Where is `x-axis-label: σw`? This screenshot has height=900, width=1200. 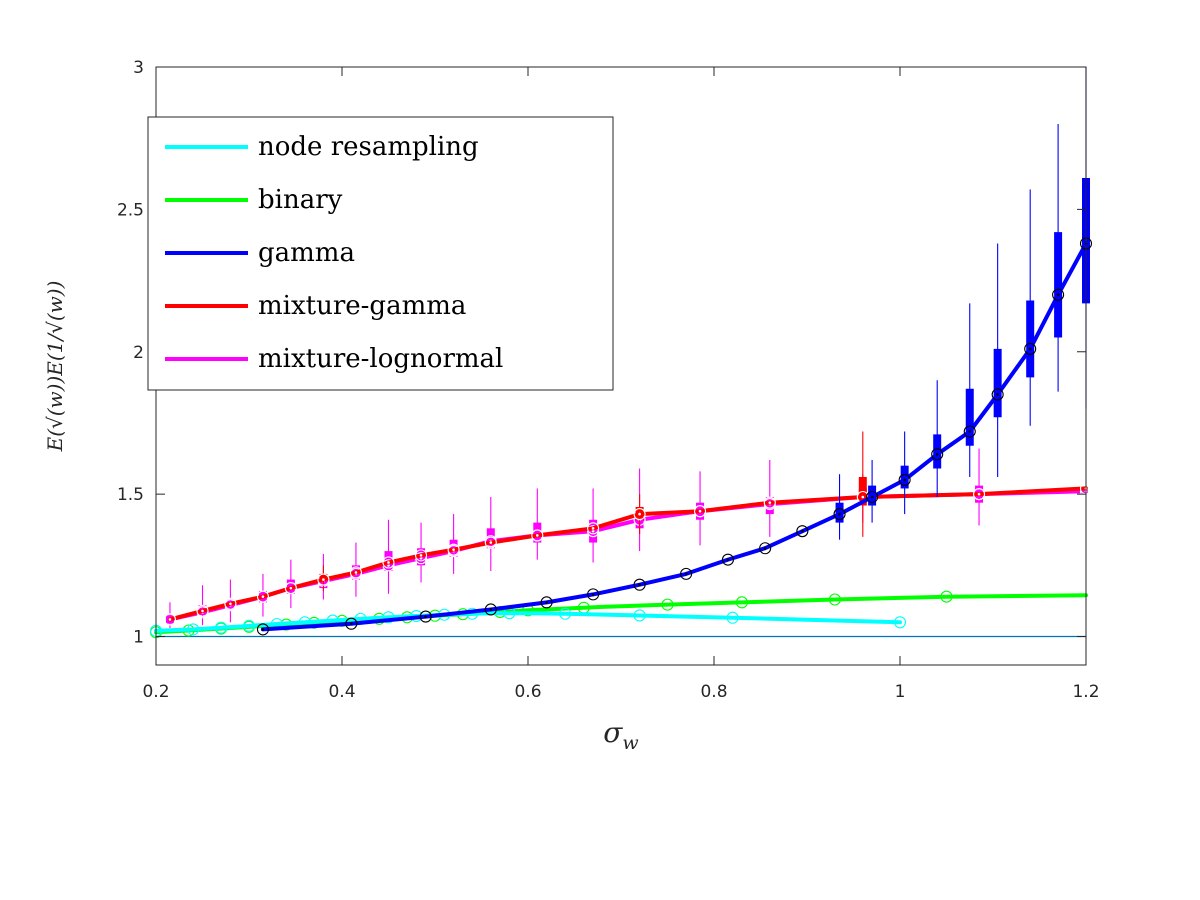
x-axis-label: σw is located at coordinates (620, 735).